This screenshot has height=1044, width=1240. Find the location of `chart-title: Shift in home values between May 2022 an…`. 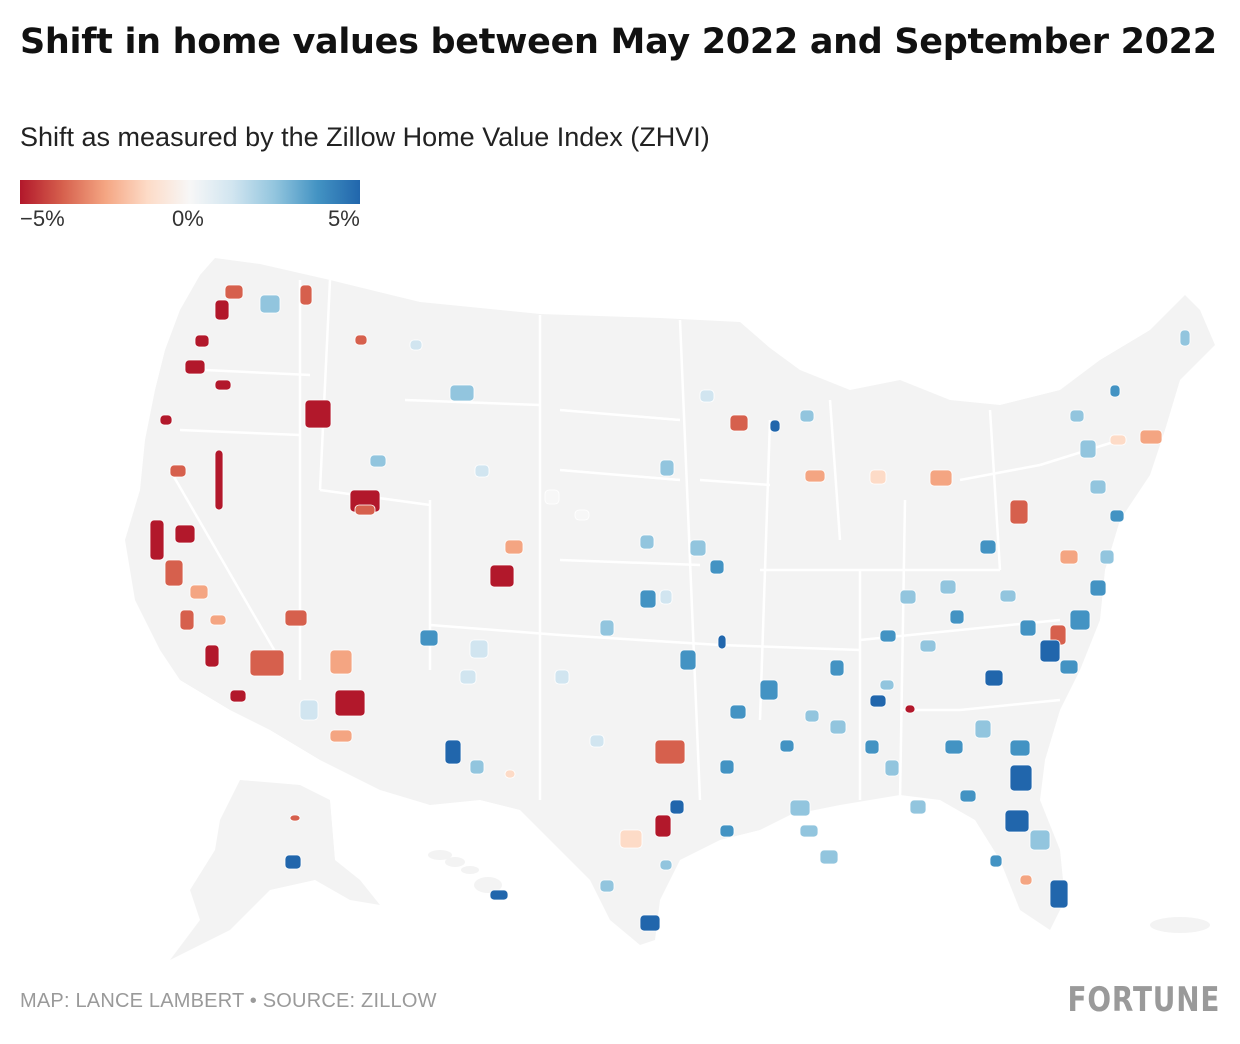

chart-title: Shift in home values between May 2022 an… is located at coordinates (618, 42).